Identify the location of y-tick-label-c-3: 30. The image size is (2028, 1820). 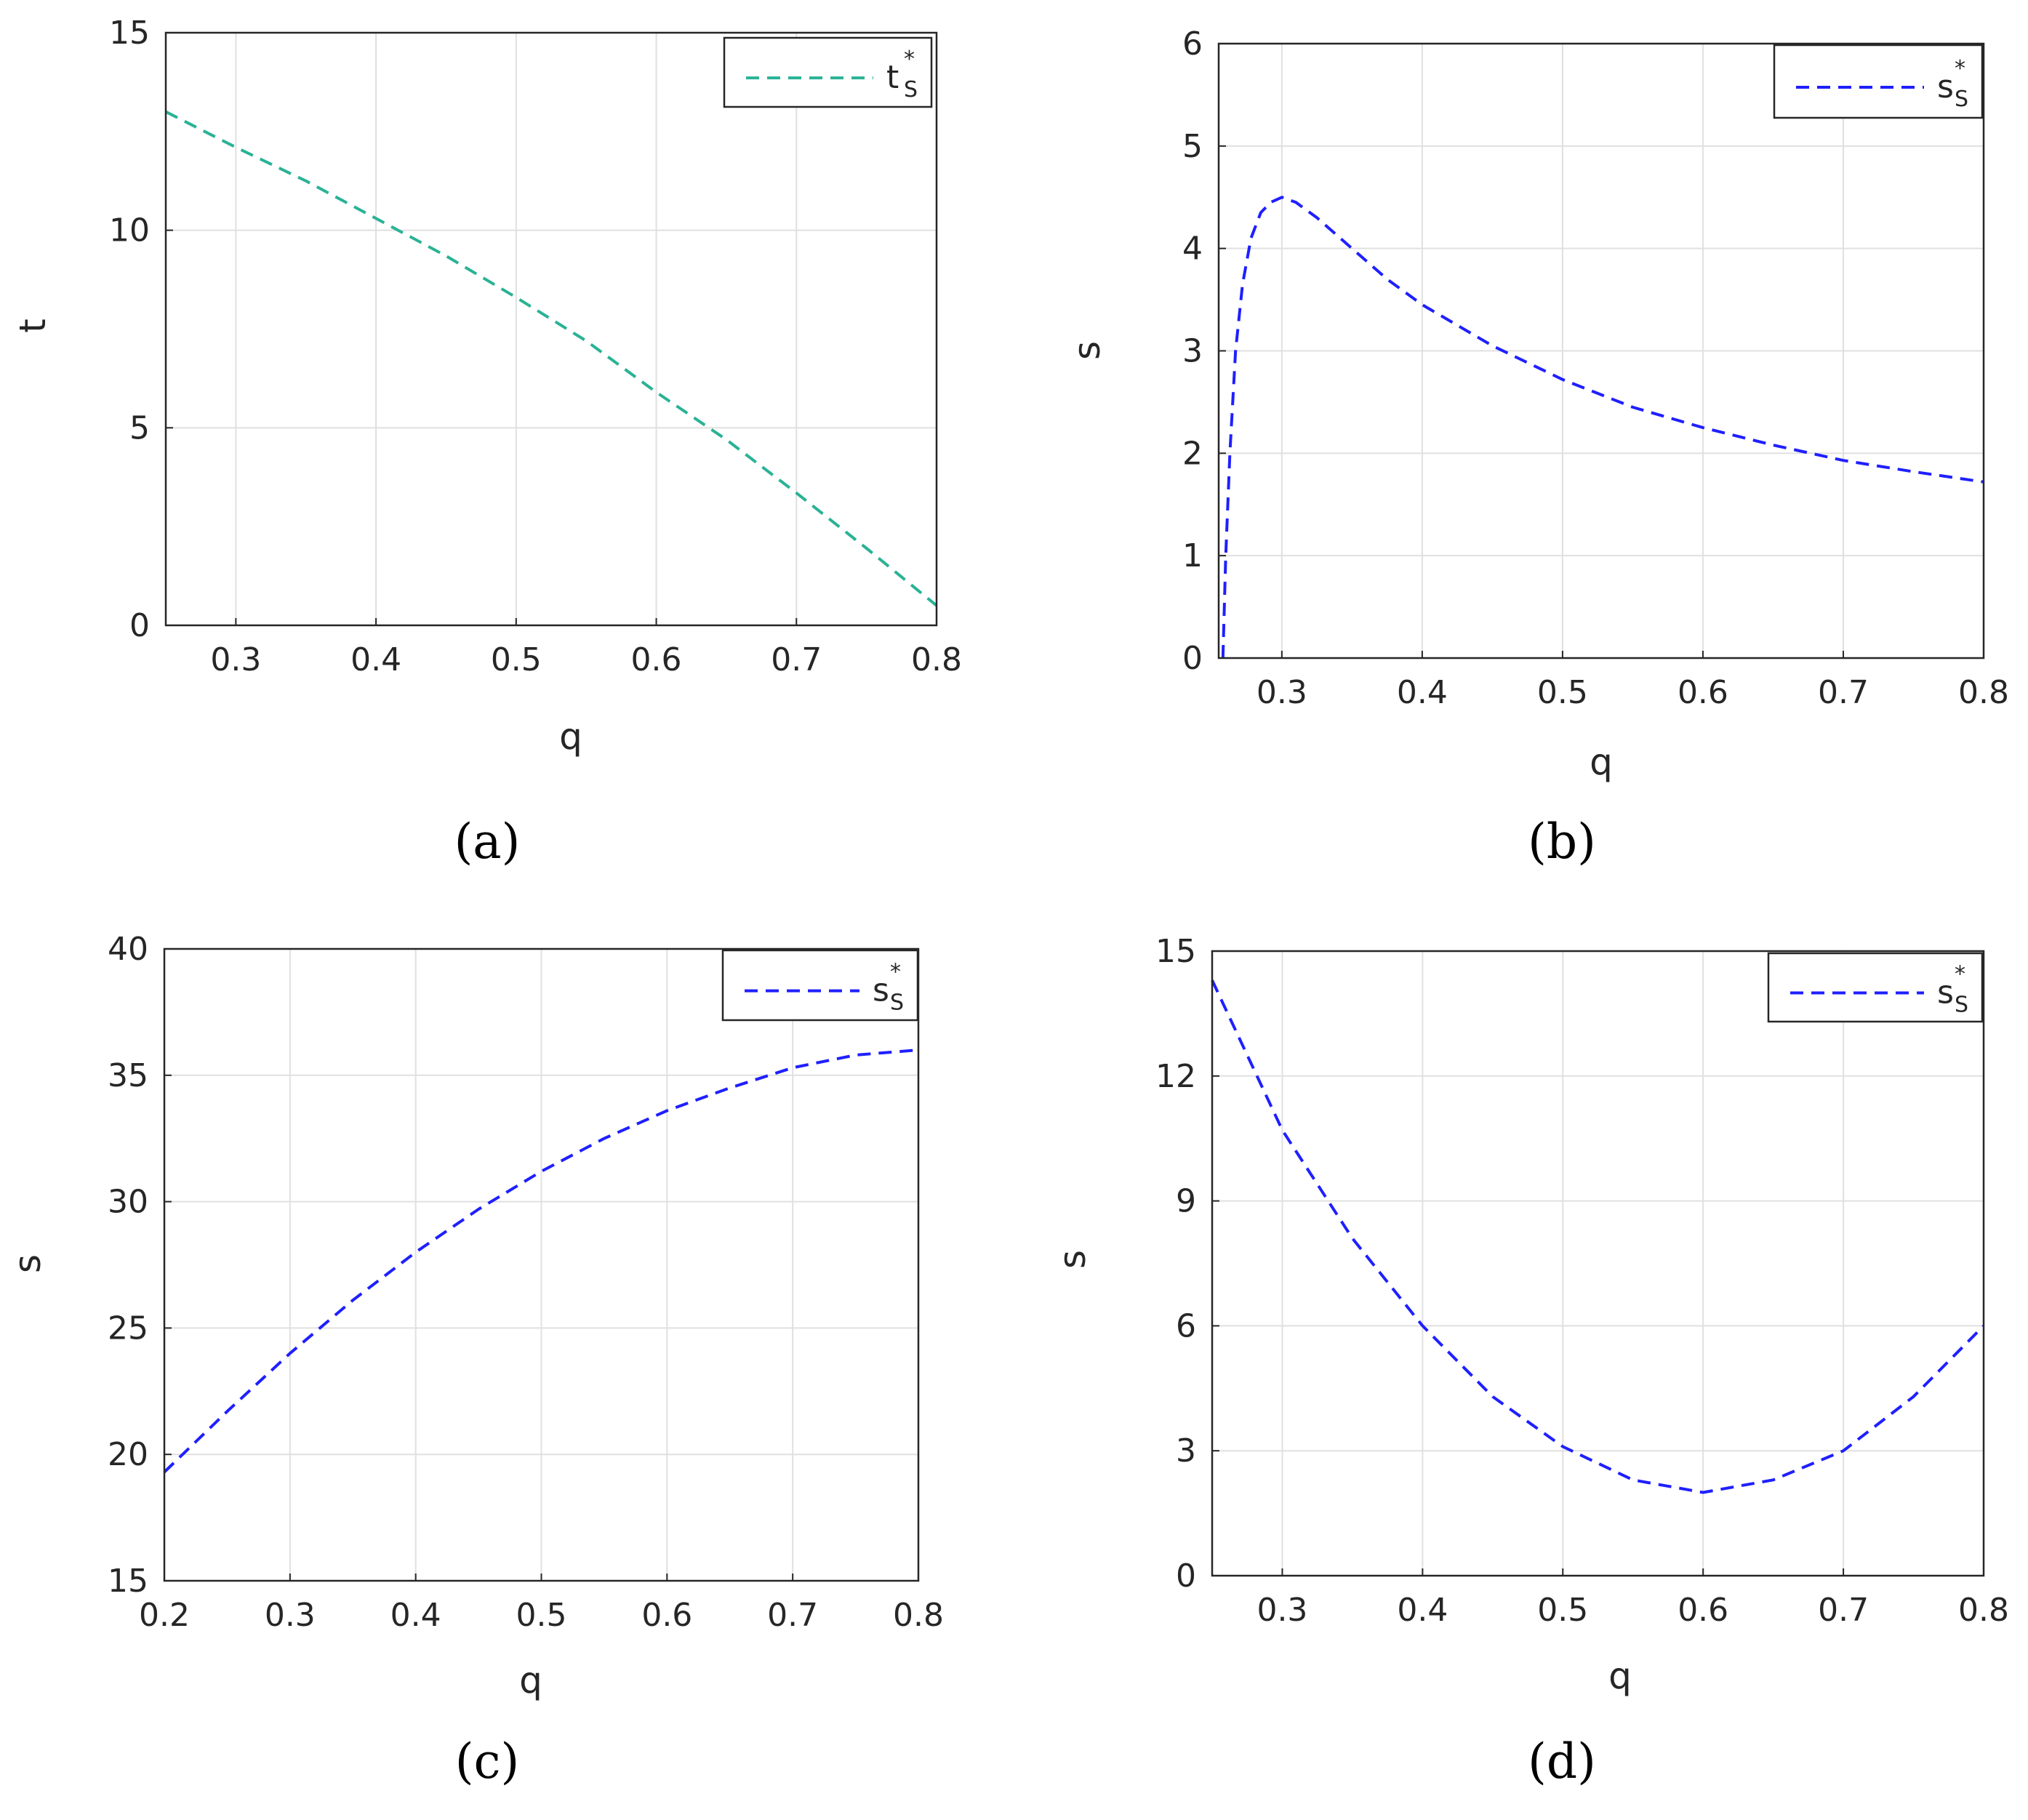
(128, 1202).